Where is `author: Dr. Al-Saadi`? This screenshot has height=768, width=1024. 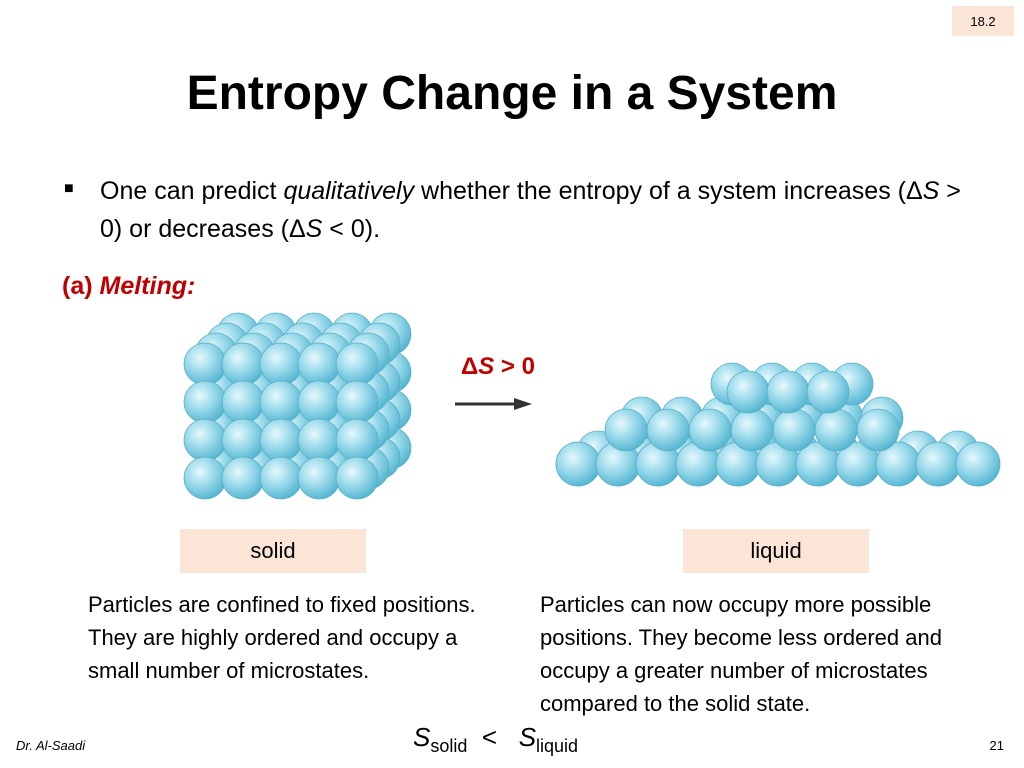 author: Dr. Al-Saadi is located at coordinates (51, 745).